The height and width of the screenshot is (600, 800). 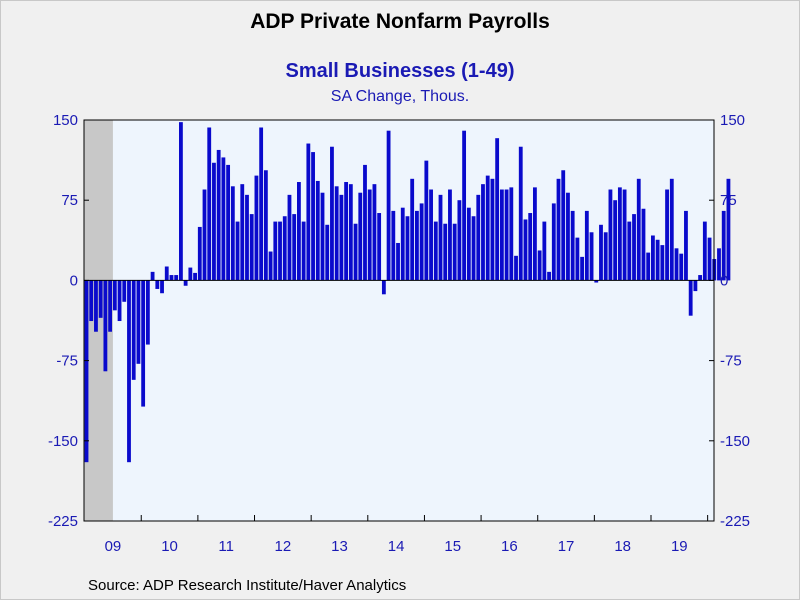 I want to click on chart-title: ADP Private Nonfarm Payrolls, so click(x=400, y=21).